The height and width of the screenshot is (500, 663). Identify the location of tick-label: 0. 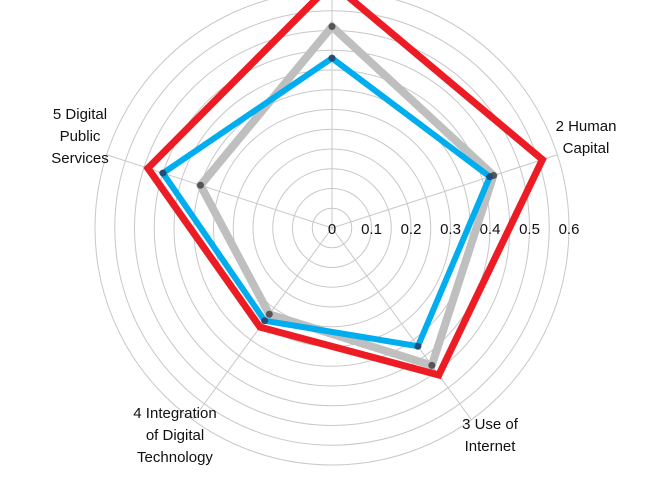
(332, 229).